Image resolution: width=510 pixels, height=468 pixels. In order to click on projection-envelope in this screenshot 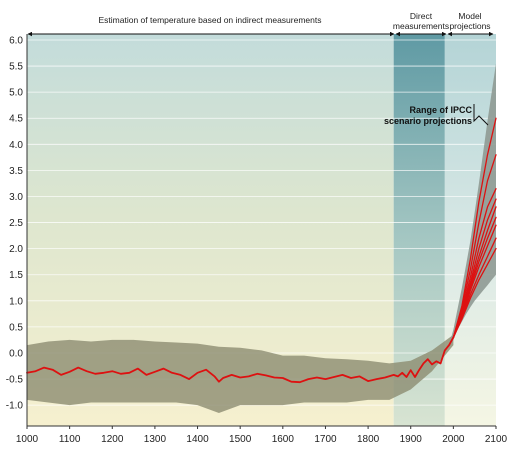, I will do `click(472, 205)`.